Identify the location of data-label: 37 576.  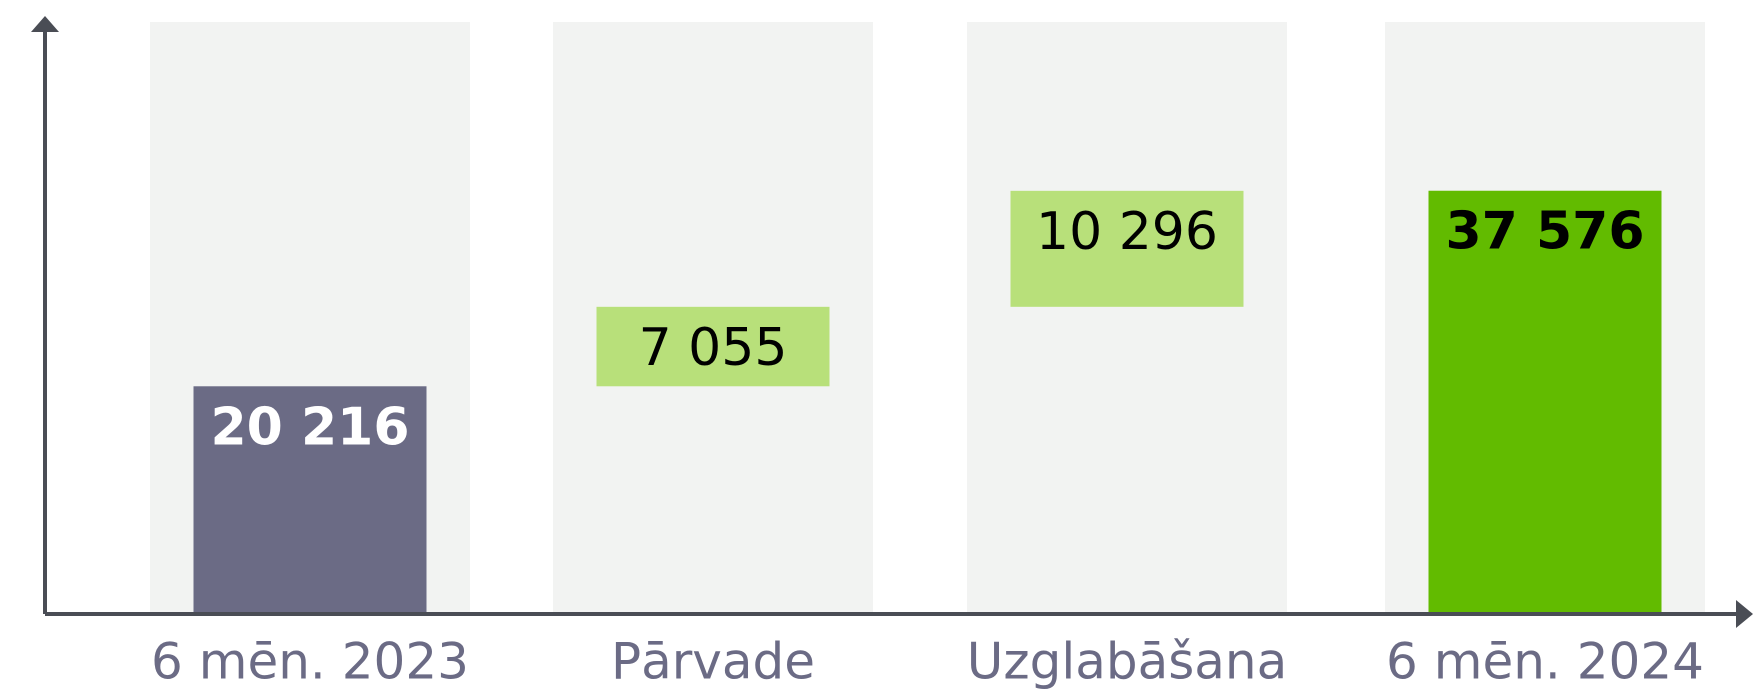
(1544, 232).